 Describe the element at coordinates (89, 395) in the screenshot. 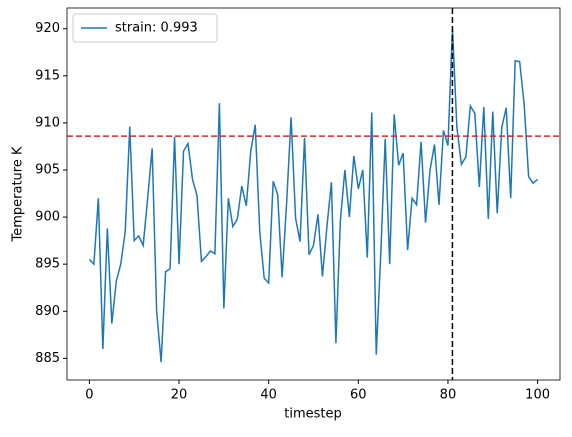

I see `x-tick-label: 0` at that location.